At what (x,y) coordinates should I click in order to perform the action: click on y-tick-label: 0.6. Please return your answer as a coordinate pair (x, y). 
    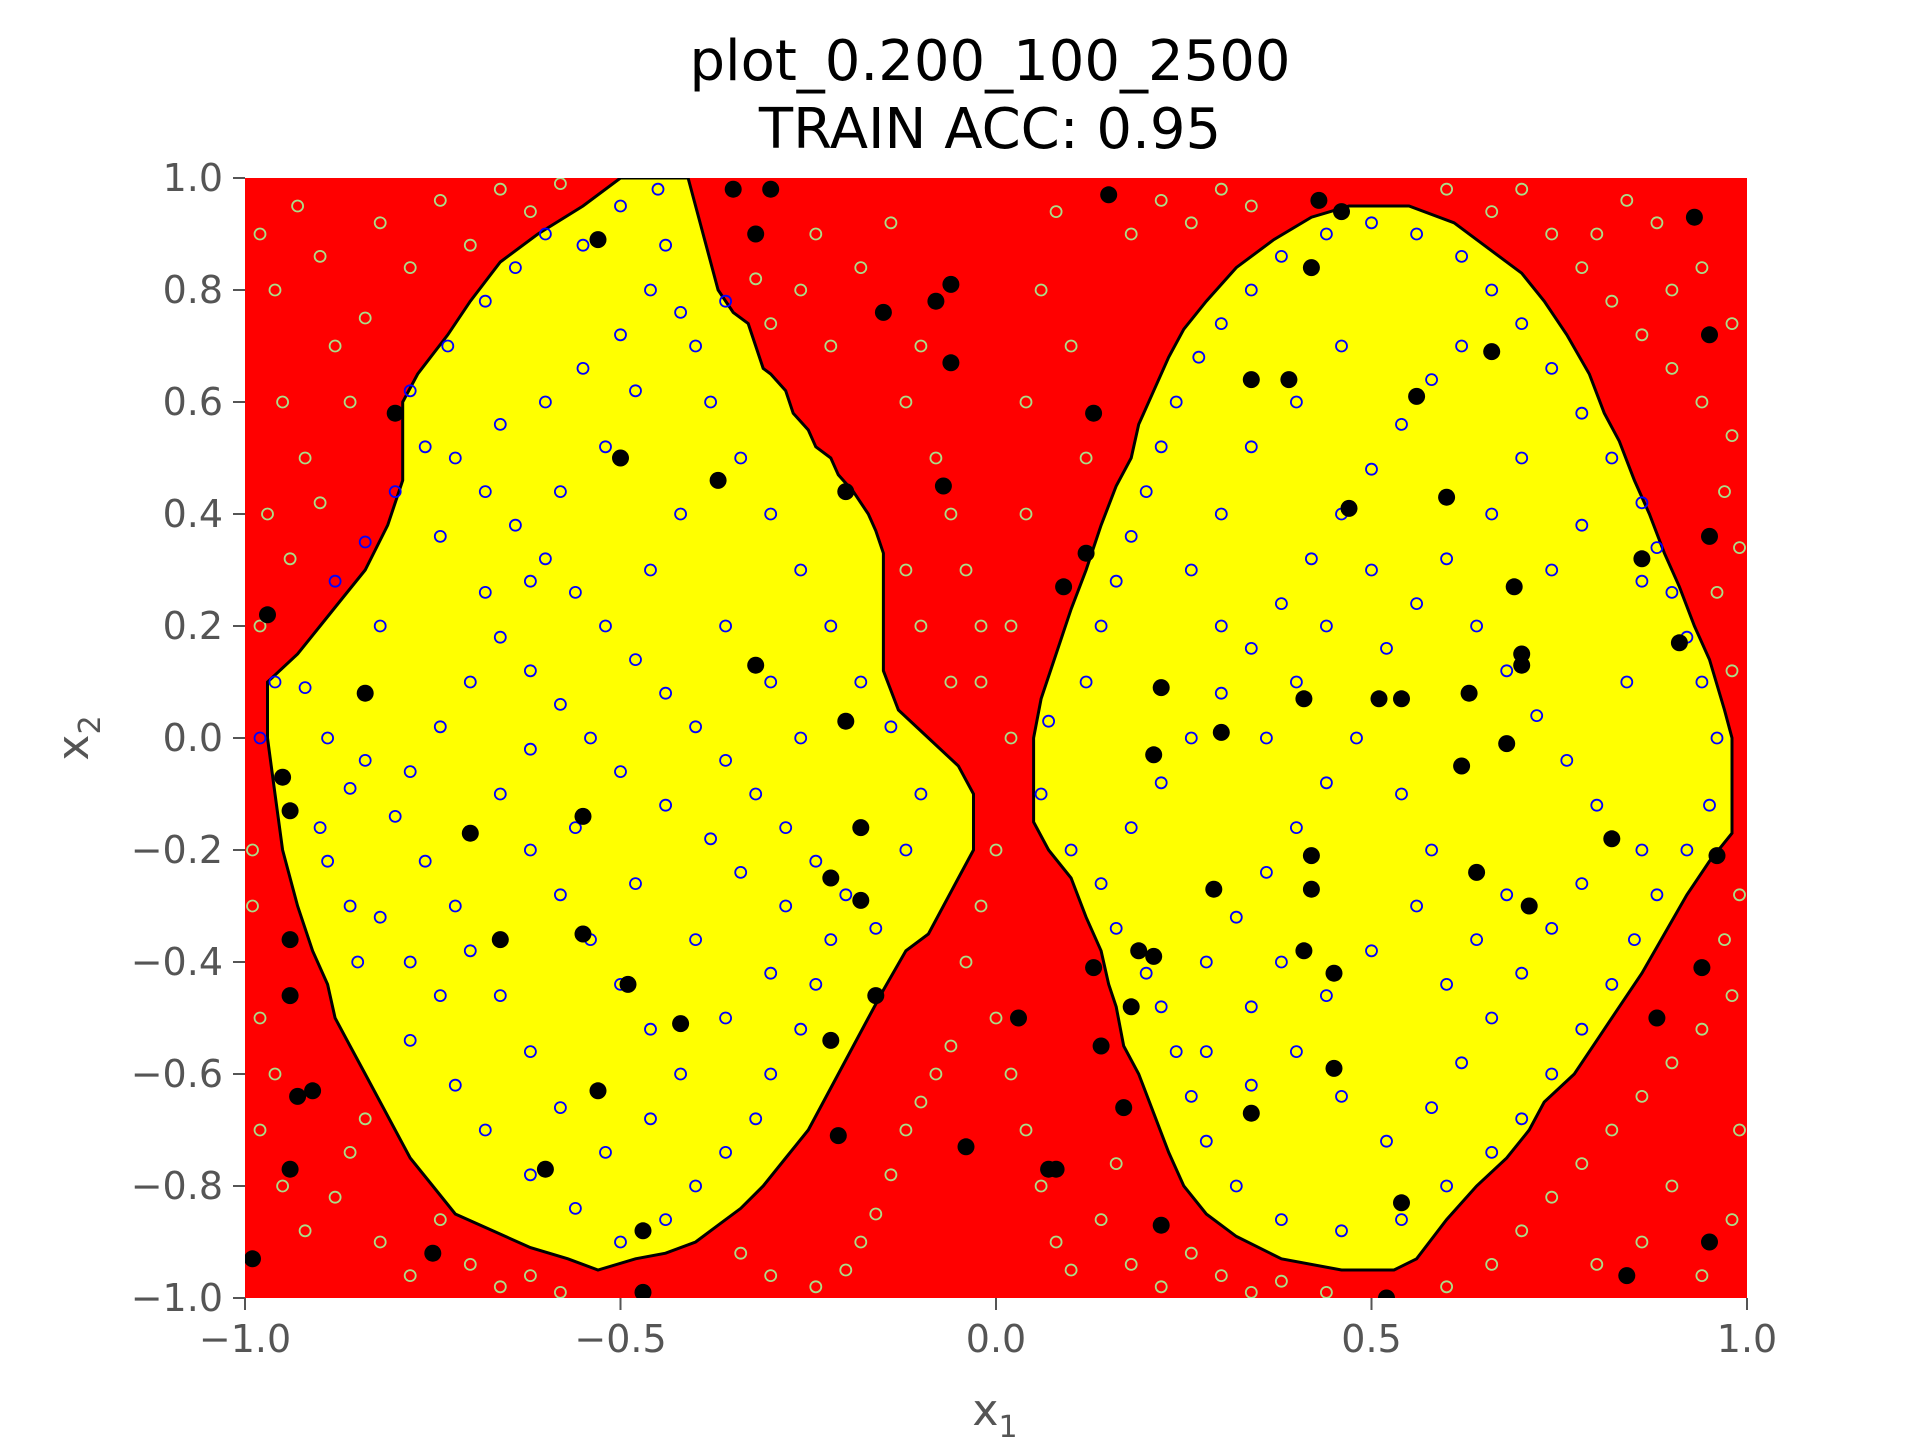
    Looking at the image, I should click on (193, 402).